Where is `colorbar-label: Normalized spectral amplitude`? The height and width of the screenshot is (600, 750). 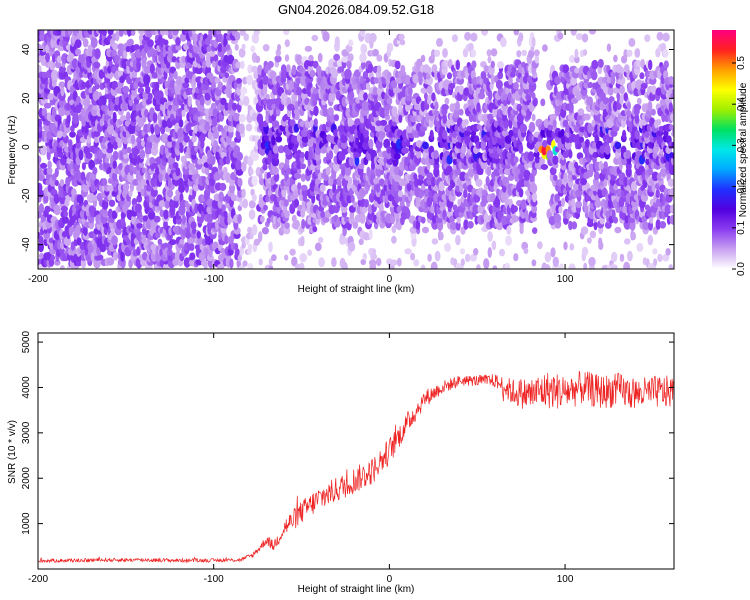
colorbar-label: Normalized spectral amplitude is located at coordinates (743, 149).